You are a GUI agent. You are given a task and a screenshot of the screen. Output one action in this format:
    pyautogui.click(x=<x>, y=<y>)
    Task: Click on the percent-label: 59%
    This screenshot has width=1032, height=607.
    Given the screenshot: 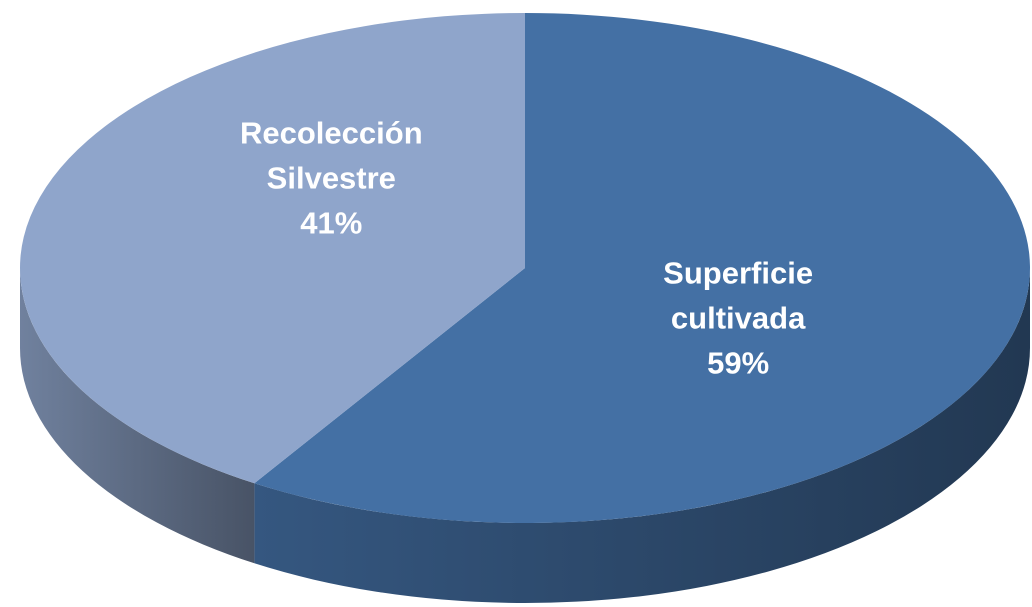 What is the action you would take?
    pyautogui.click(x=738, y=363)
    